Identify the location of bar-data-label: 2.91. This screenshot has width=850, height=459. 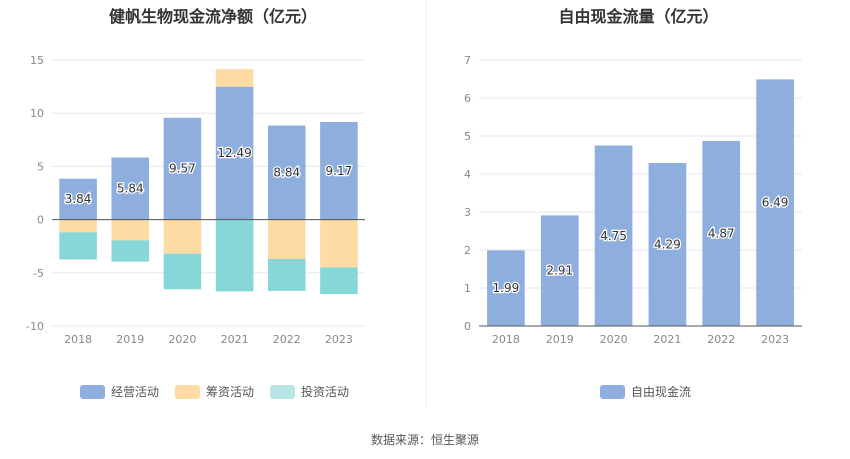
(559, 271).